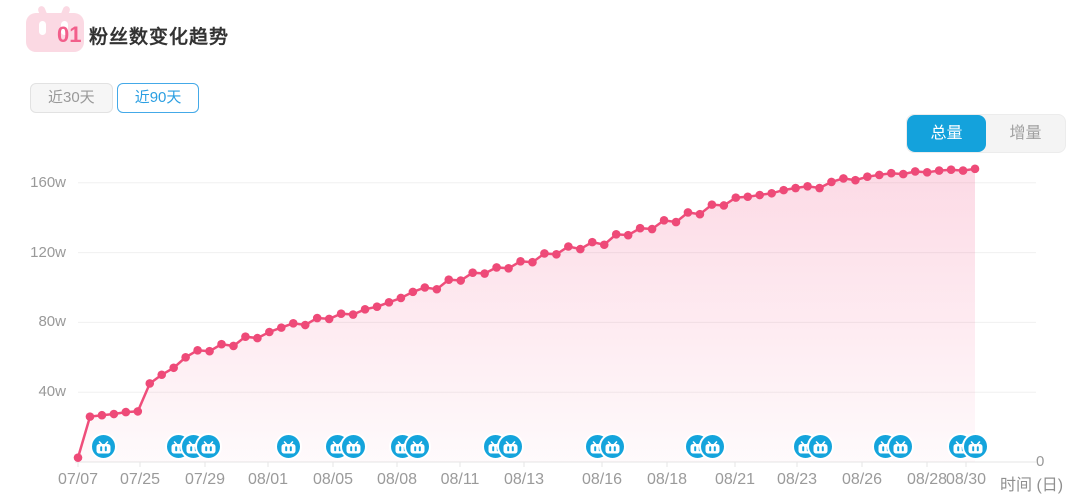 Image resolution: width=1080 pixels, height=502 pixels. I want to click on bilibili-tv-icon, so click(55, 32).